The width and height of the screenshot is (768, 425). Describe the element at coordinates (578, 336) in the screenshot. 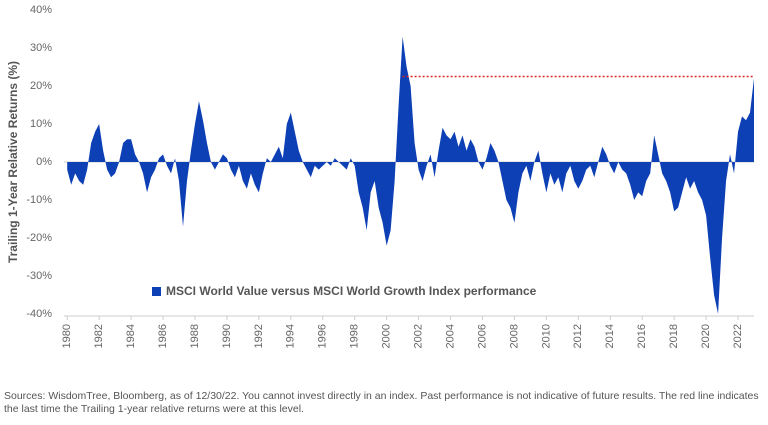

I see `x-tick-label: 2012` at that location.